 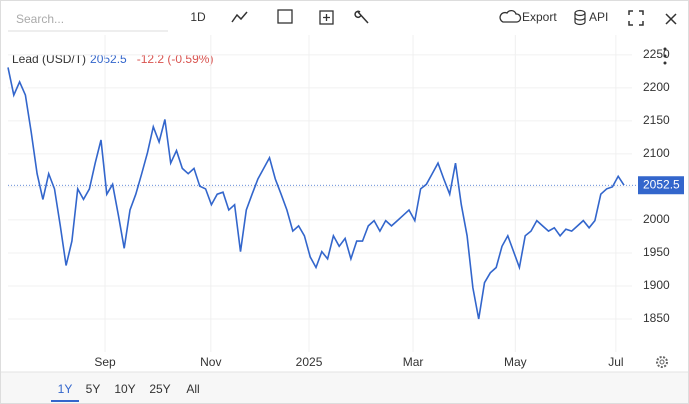 I want to click on settings-gear, so click(x=662, y=362).